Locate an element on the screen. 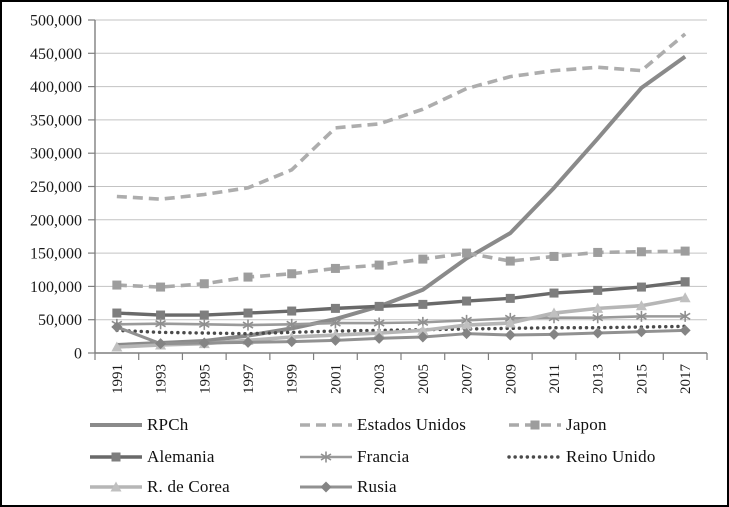 Image resolution: width=729 pixels, height=507 pixels. x-axis-label: 2011 is located at coordinates (555, 378).